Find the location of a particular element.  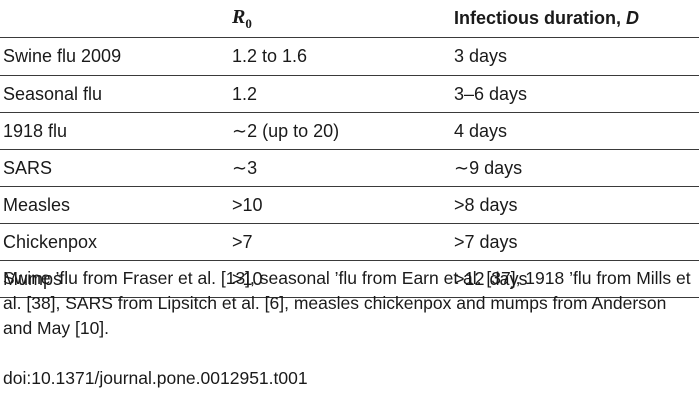

duration-value: 4 days is located at coordinates (575, 131).